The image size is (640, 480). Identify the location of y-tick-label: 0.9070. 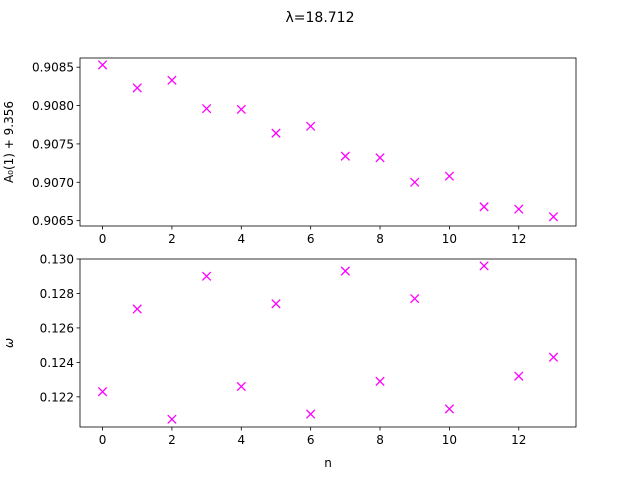
(53, 183).